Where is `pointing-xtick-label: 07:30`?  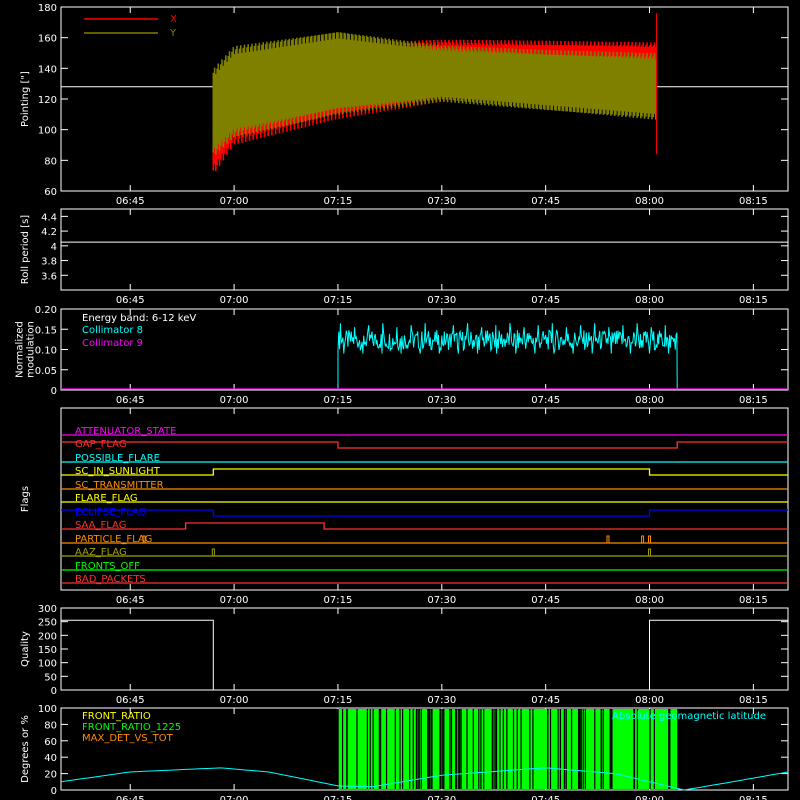 pointing-xtick-label: 07:30 is located at coordinates (441, 201).